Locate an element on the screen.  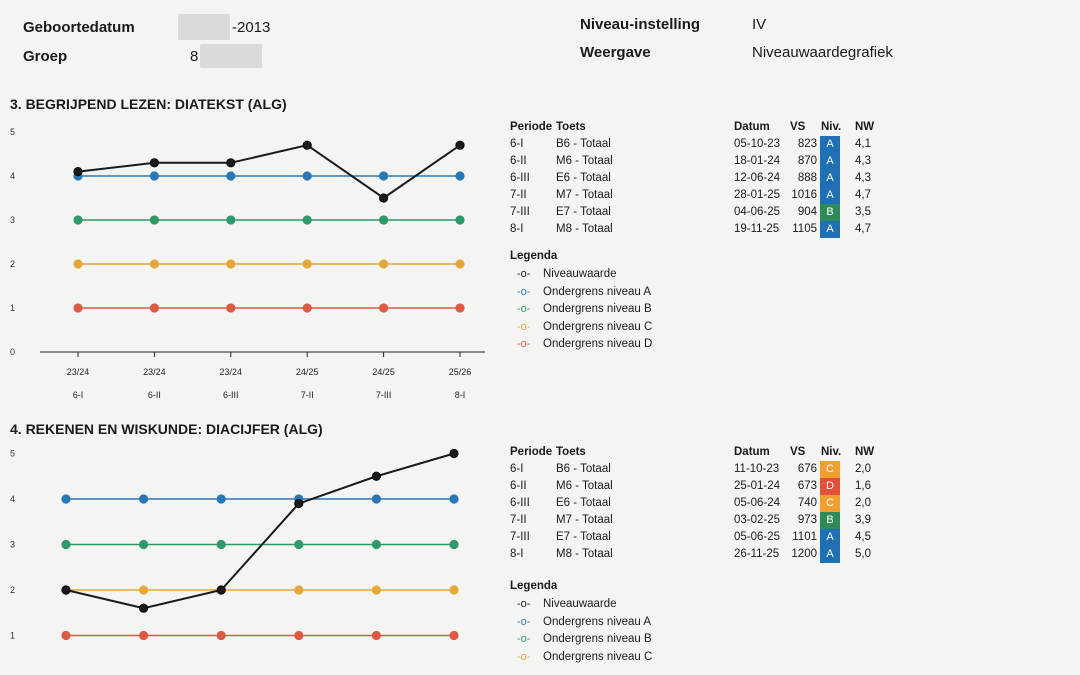
cell-nw: 1,6 is located at coordinates (863, 486).